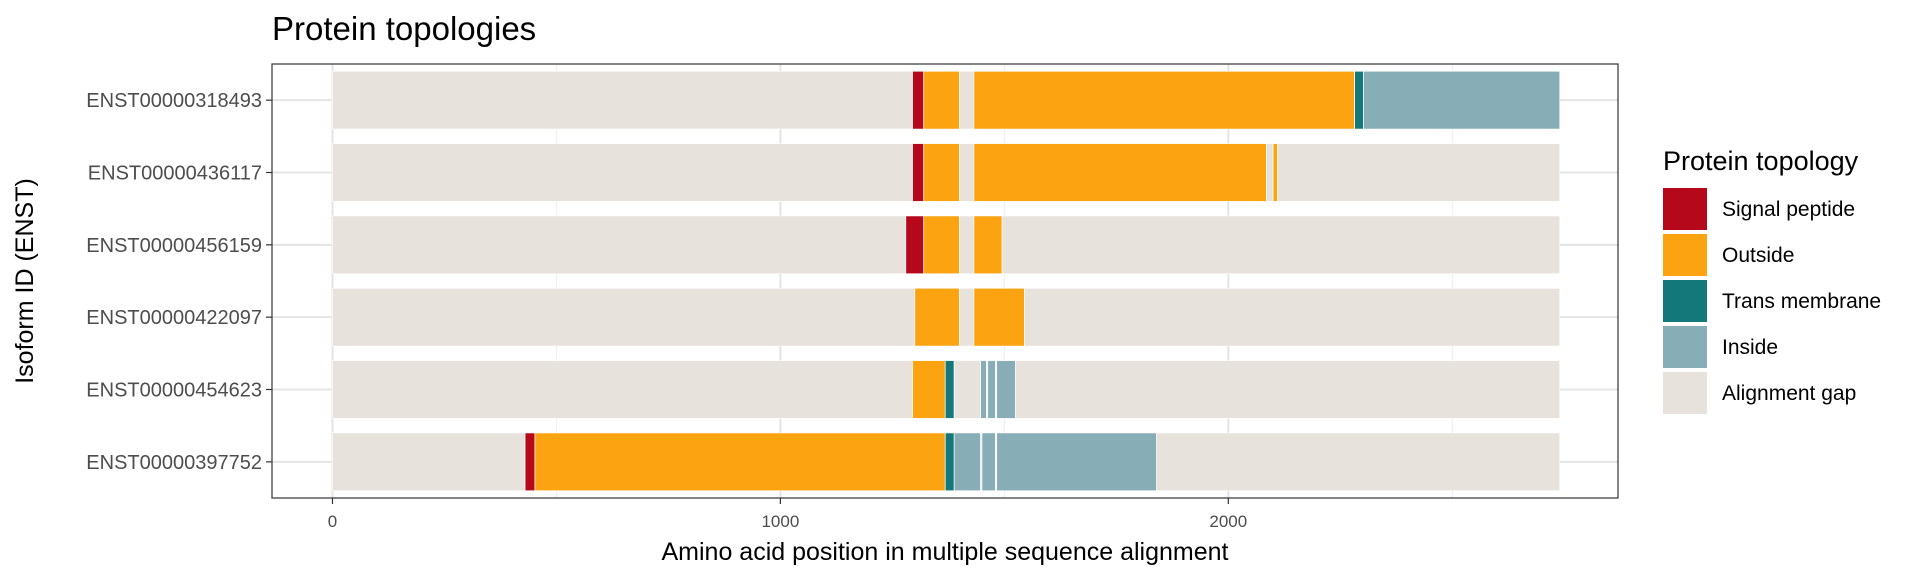 The width and height of the screenshot is (1920, 576). What do you see at coordinates (175, 174) in the screenshot?
I see `y-tick-label: ENST00000436117` at bounding box center [175, 174].